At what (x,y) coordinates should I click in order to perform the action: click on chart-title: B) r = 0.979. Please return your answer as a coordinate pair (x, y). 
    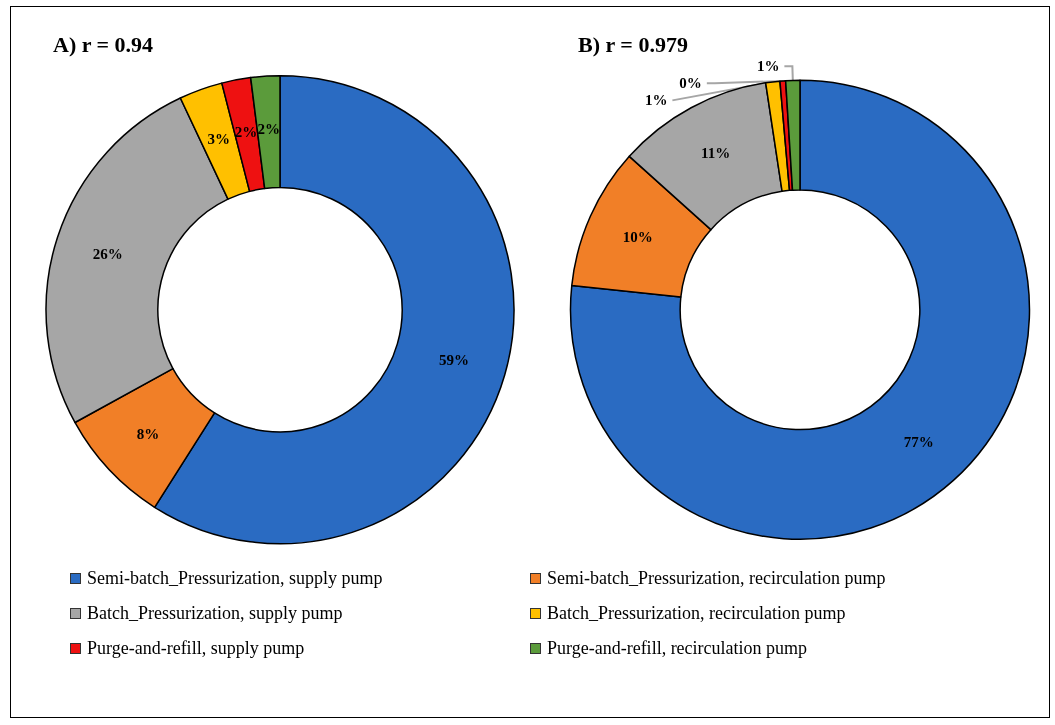
    Looking at the image, I should click on (633, 44).